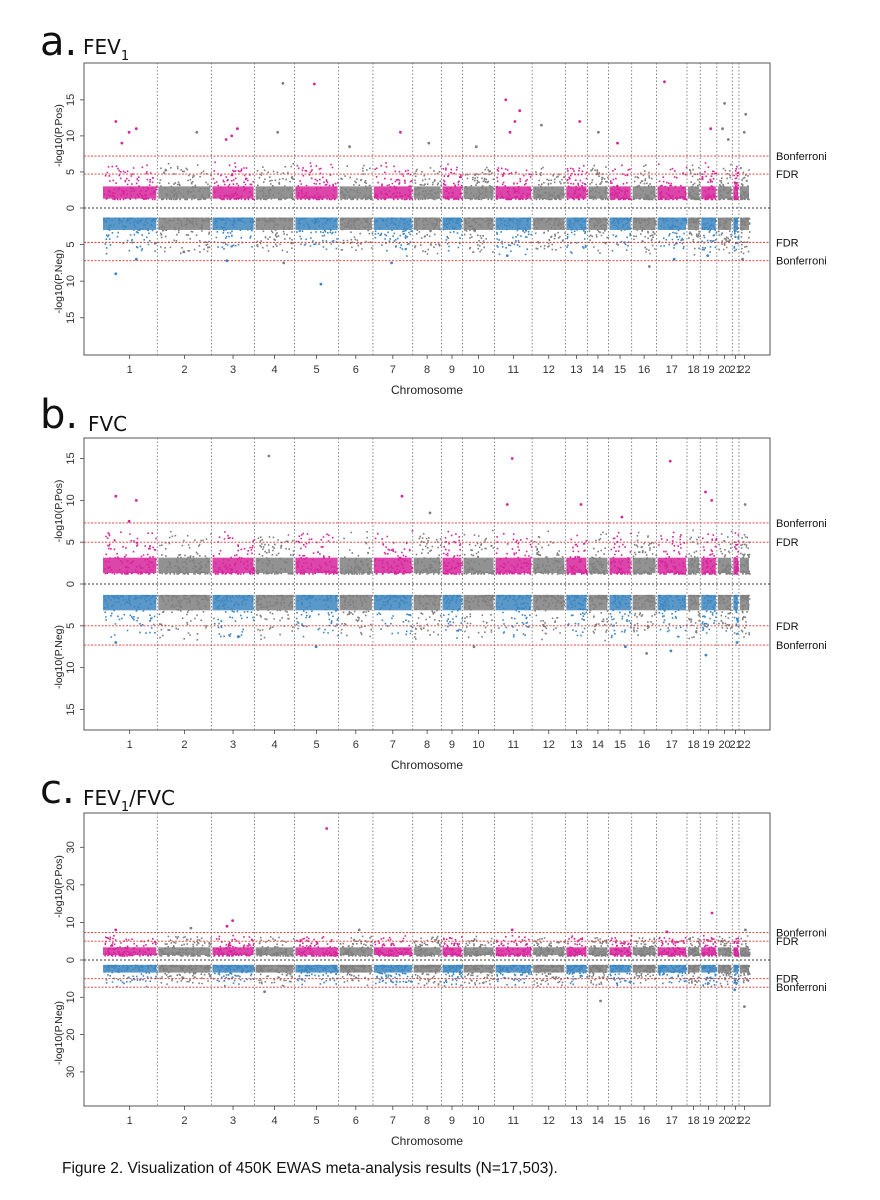 The image size is (880, 1200). What do you see at coordinates (356, 975) in the screenshot?
I see `neg-points-chr6` at bounding box center [356, 975].